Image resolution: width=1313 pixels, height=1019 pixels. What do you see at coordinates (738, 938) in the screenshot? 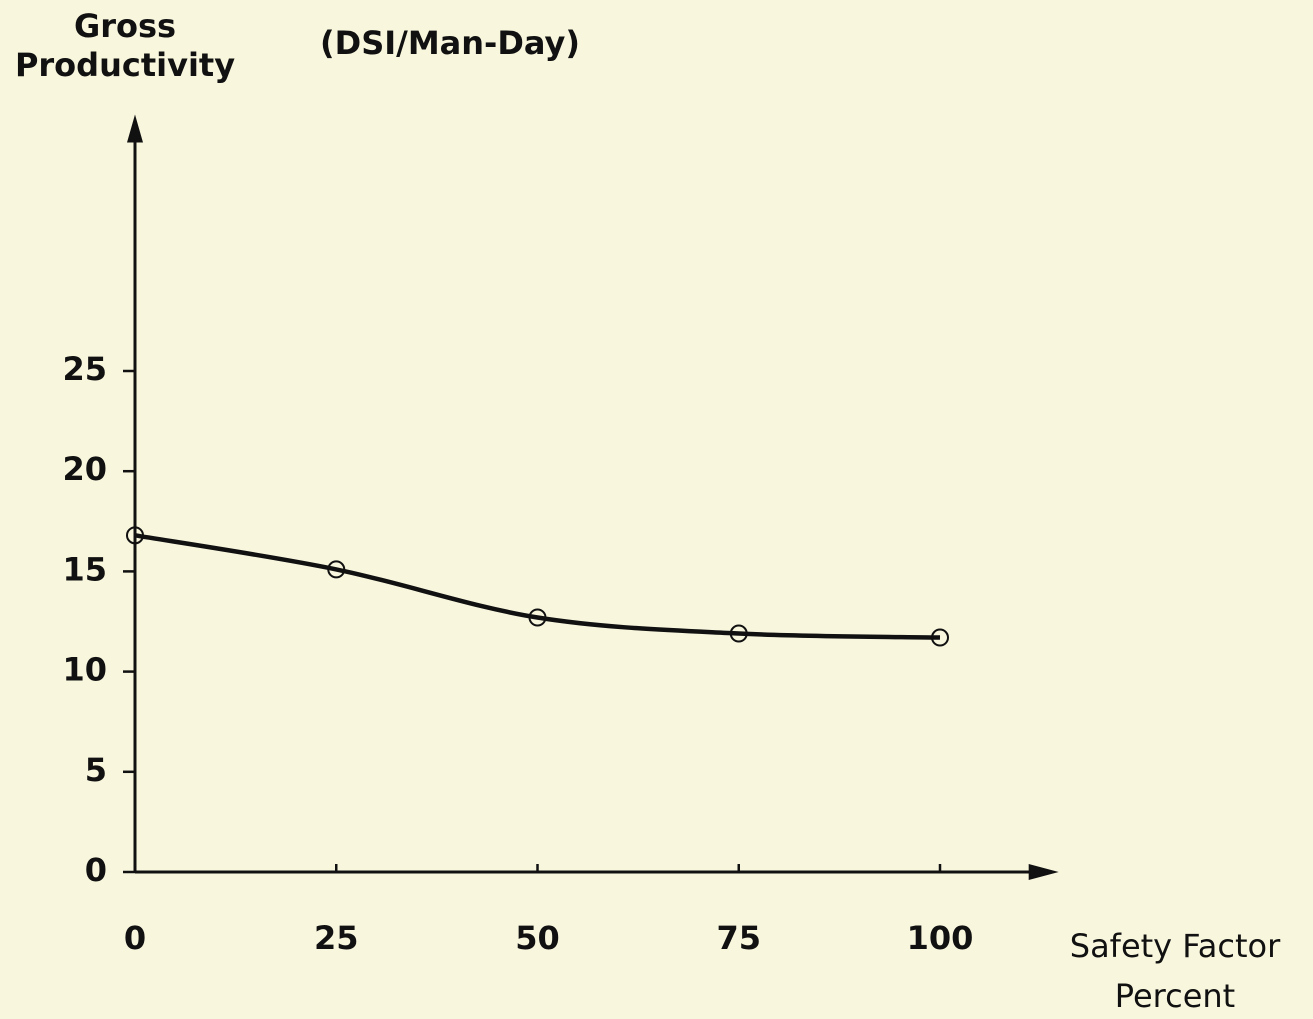
I see `x-tick-label: 75` at bounding box center [738, 938].